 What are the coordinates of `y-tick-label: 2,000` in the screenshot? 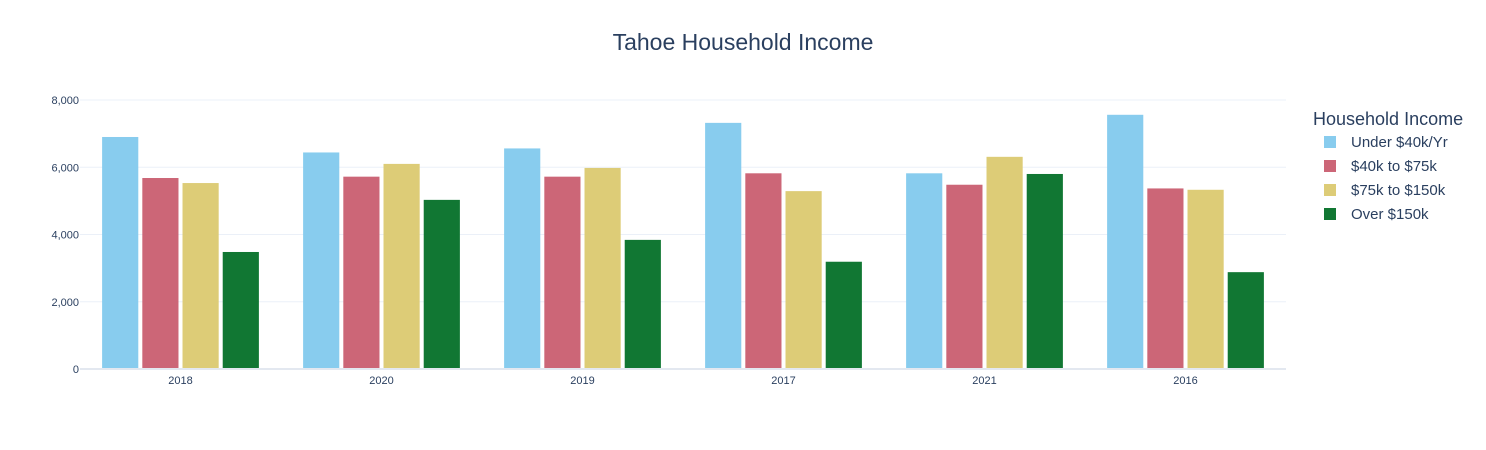 It's located at (65, 303).